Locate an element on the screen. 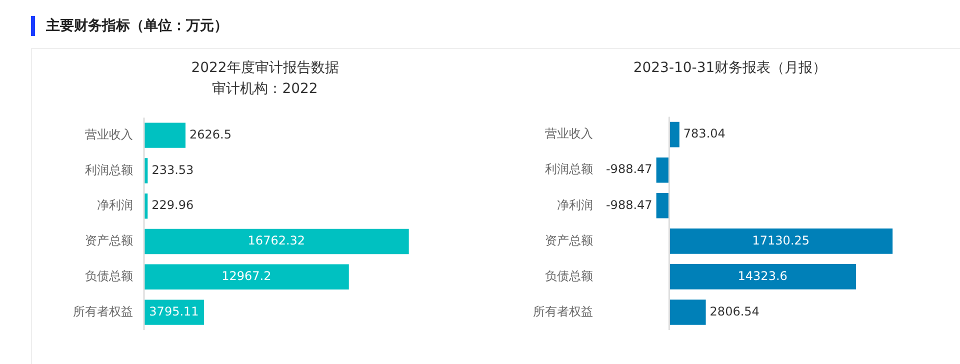 This screenshot has width=960, height=364. data-label: 14323.6 is located at coordinates (763, 275).